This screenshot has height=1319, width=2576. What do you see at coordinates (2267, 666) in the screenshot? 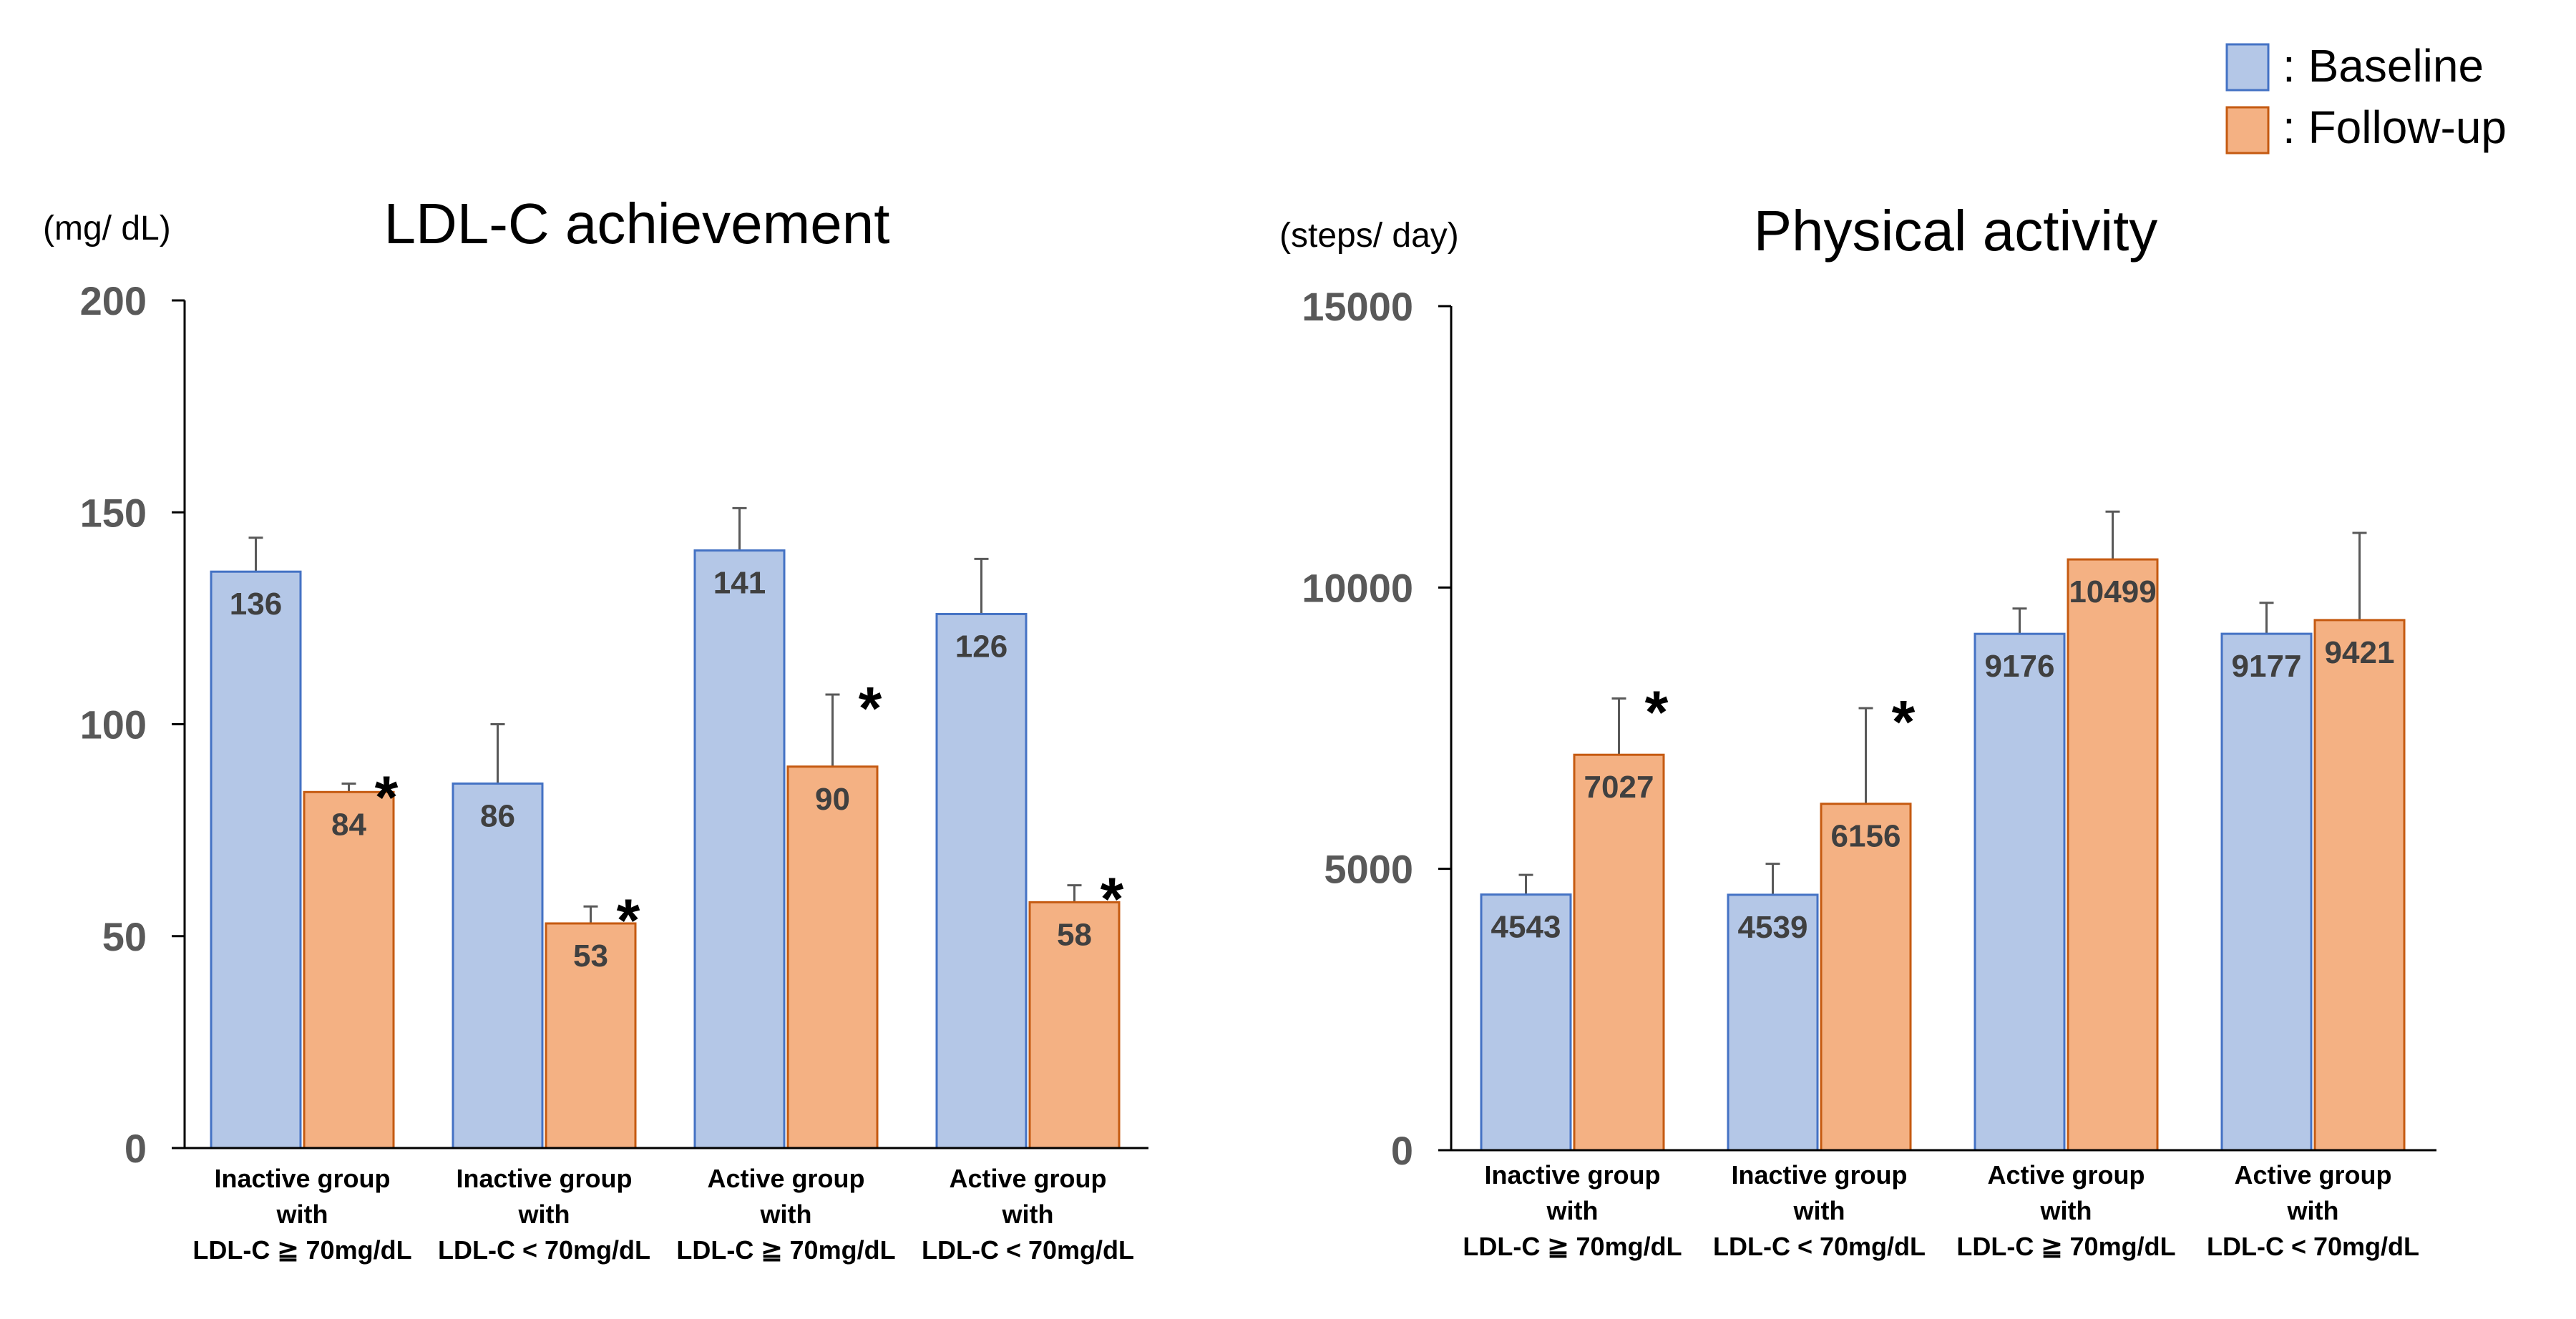
I see `activity-bar-value-label: 9177` at bounding box center [2267, 666].